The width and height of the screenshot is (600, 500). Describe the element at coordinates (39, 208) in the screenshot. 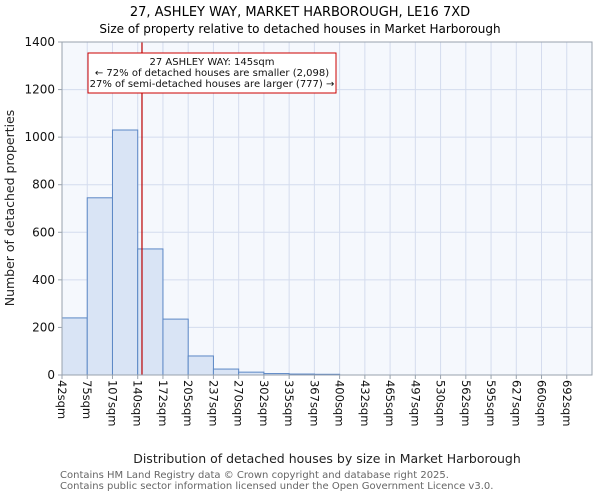

I see `y-tick-labels: 0 200 400 600 800 1000 1200 1400` at that location.